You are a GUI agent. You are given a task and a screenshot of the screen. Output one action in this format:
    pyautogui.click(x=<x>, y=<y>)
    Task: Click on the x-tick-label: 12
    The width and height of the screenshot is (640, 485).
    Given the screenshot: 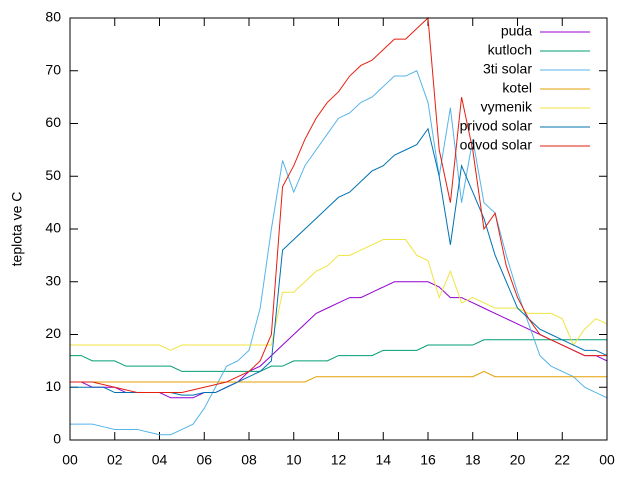 What is the action you would take?
    pyautogui.click(x=339, y=460)
    